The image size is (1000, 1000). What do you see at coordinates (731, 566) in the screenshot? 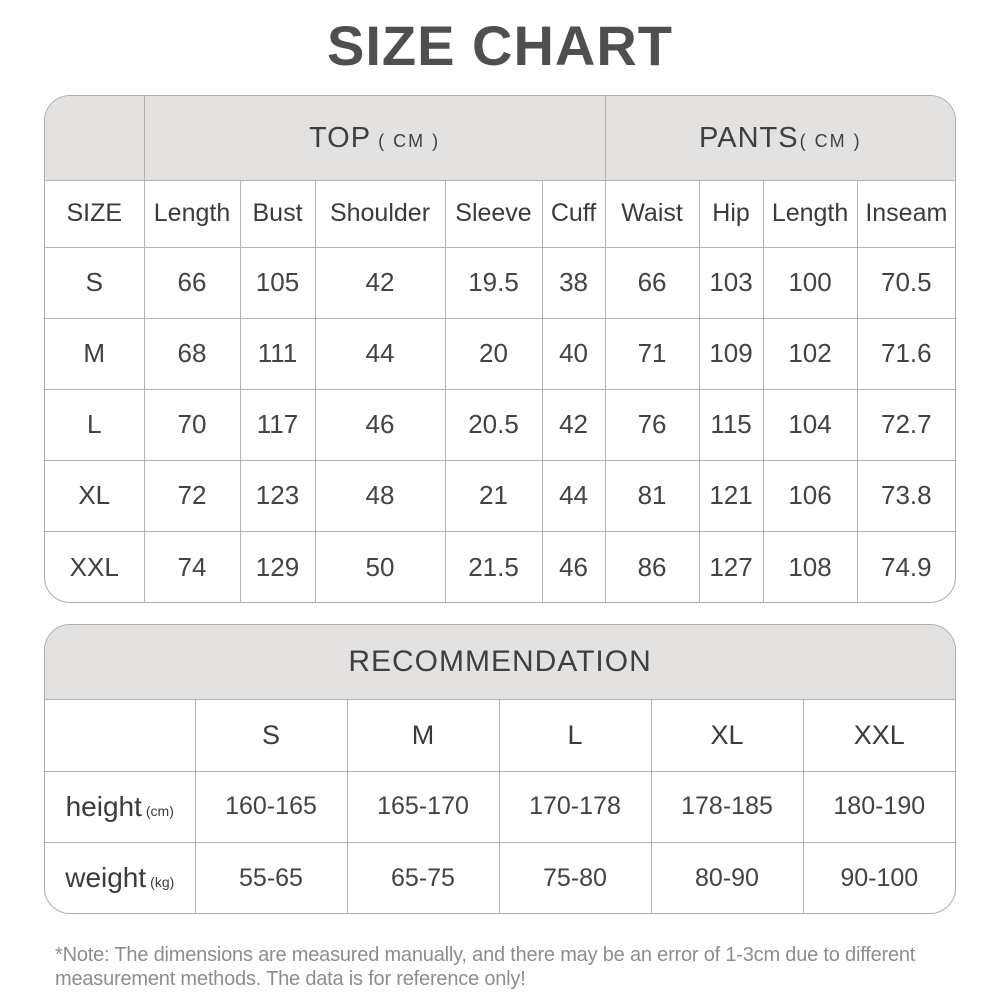
I see `value-cell: 127` at bounding box center [731, 566].